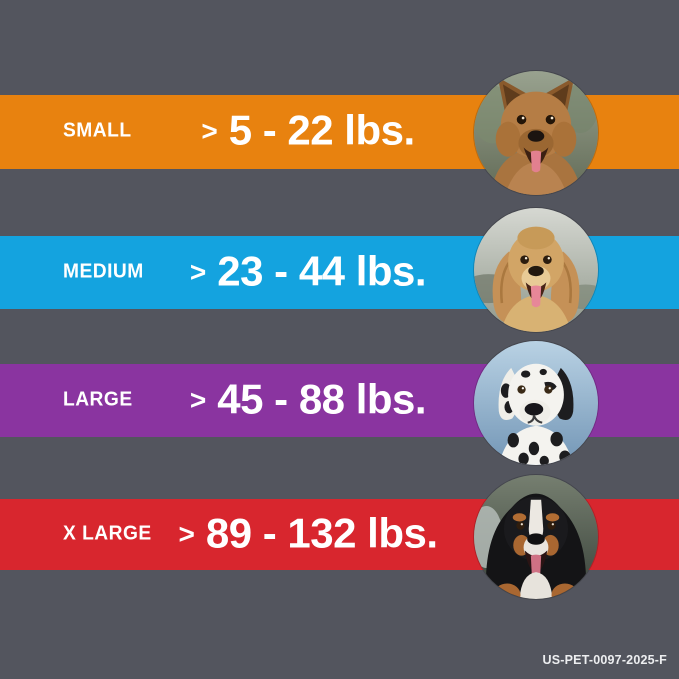 This screenshot has height=679, width=679. I want to click on weight-range-text: 23 - 44 lbs., so click(322, 271).